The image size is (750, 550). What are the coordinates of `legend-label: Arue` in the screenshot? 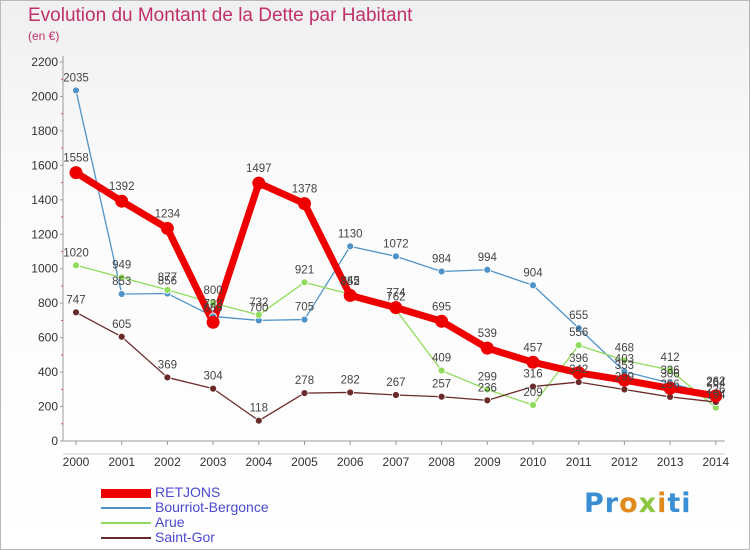 It's located at (170, 522).